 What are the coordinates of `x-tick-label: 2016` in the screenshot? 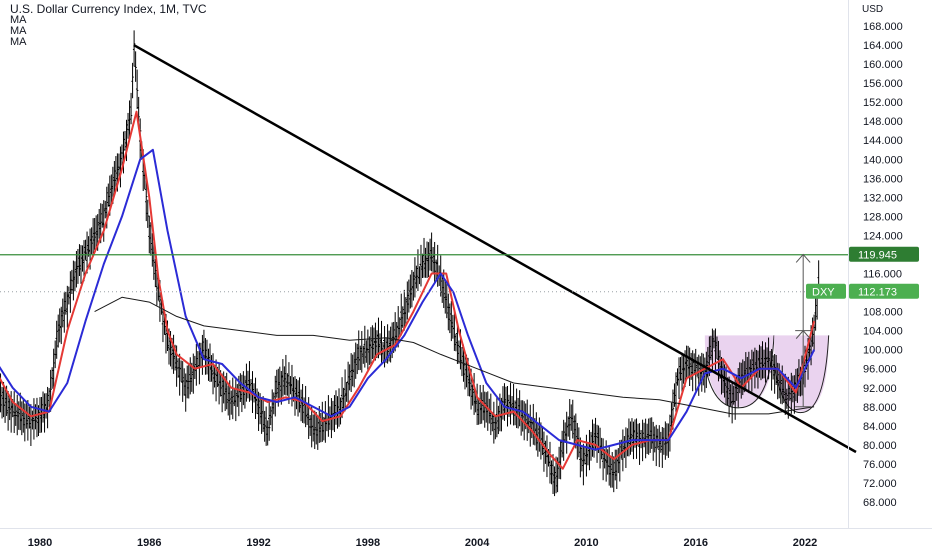 It's located at (695, 543).